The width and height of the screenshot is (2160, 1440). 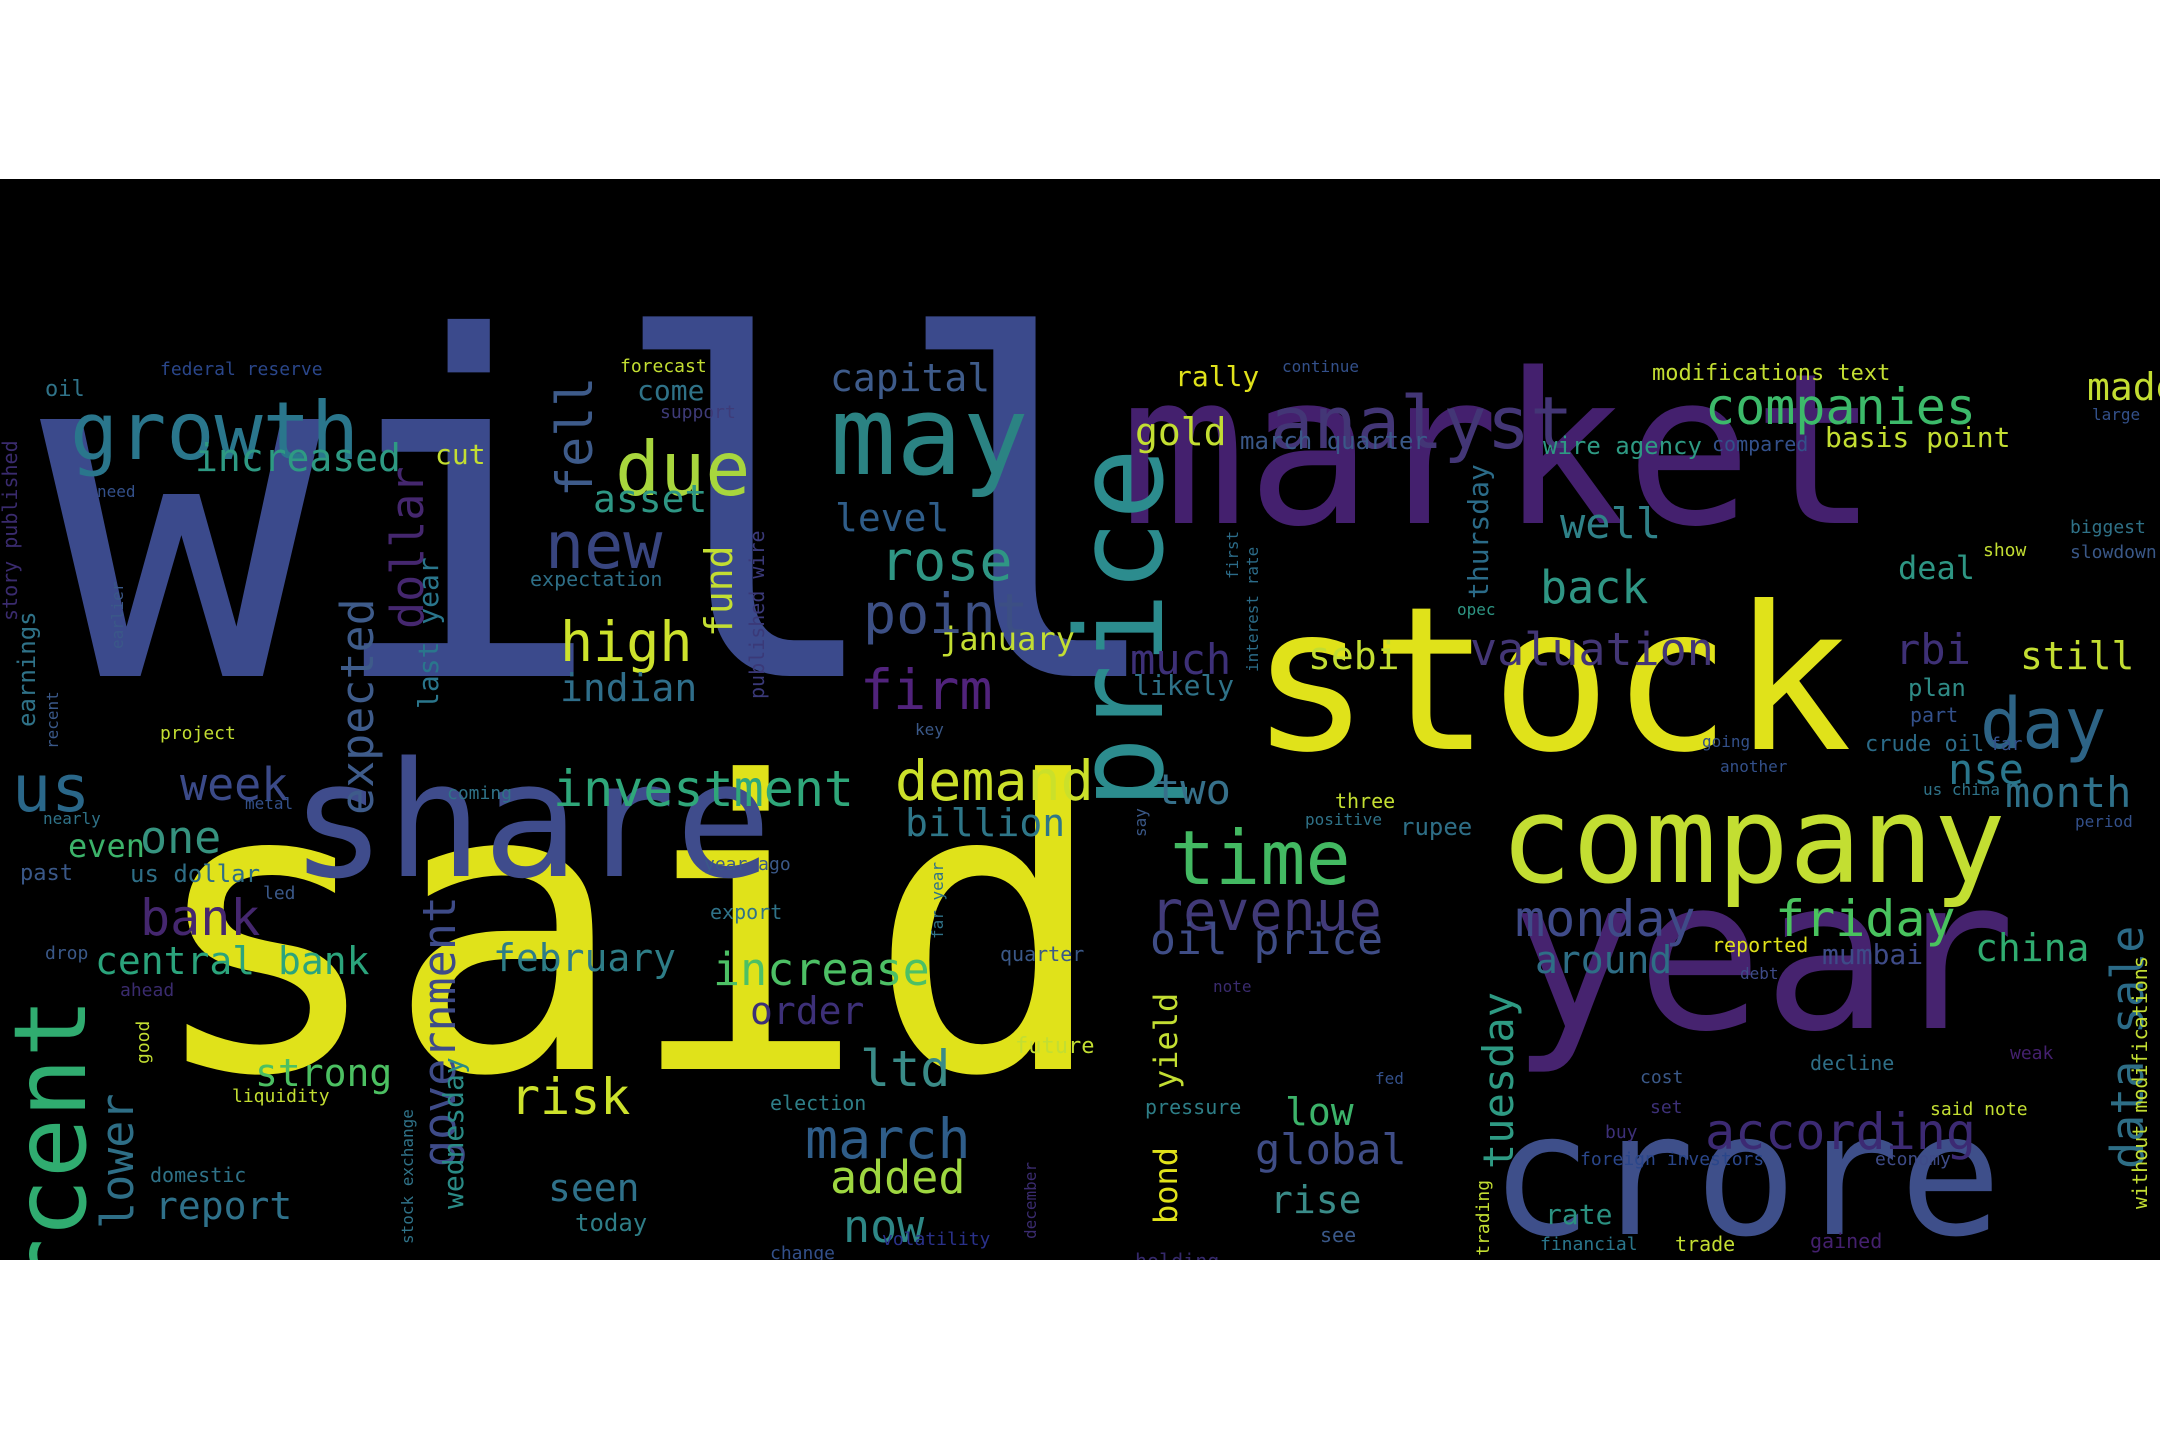 What do you see at coordinates (946, 561) in the screenshot?
I see `word-rose: rose` at bounding box center [946, 561].